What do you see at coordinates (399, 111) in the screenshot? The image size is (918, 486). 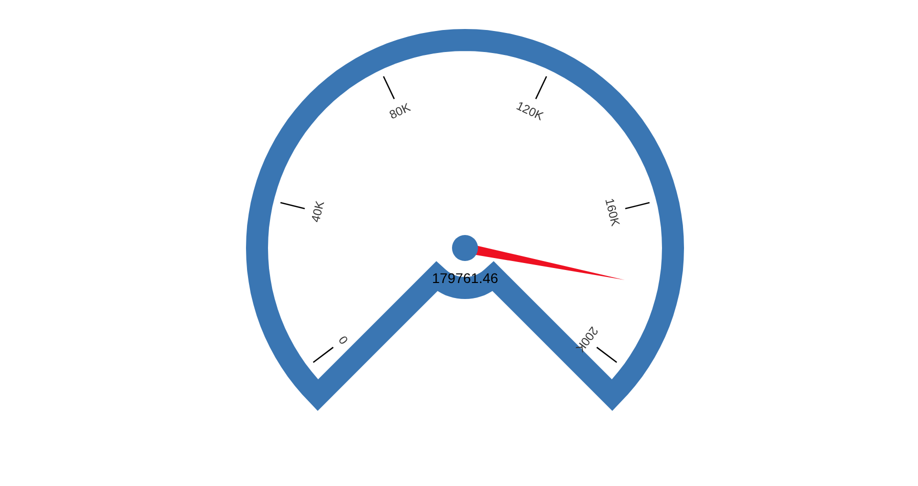 I see `text: 80K` at bounding box center [399, 111].